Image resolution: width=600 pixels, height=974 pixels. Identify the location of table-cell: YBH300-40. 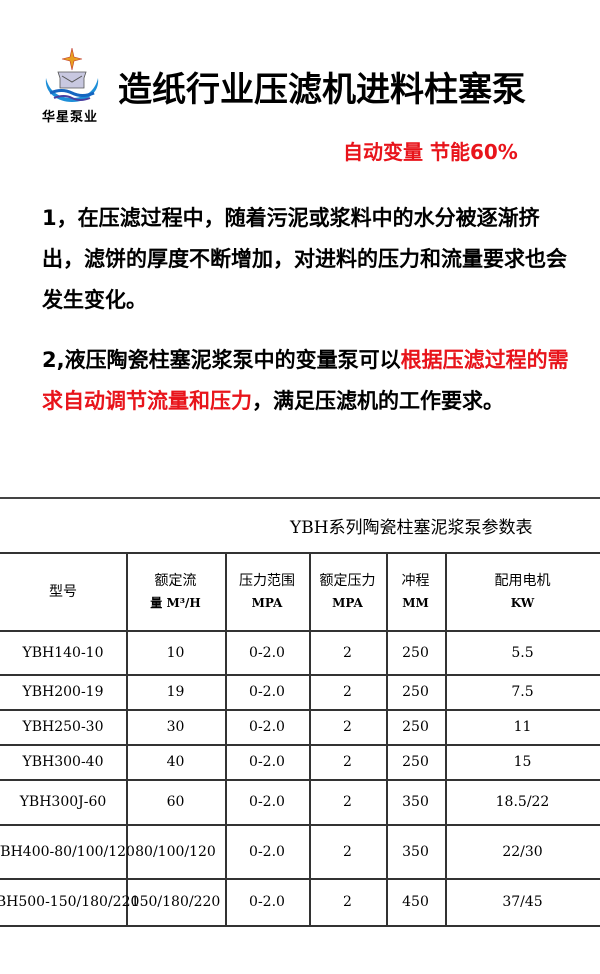
(63, 762).